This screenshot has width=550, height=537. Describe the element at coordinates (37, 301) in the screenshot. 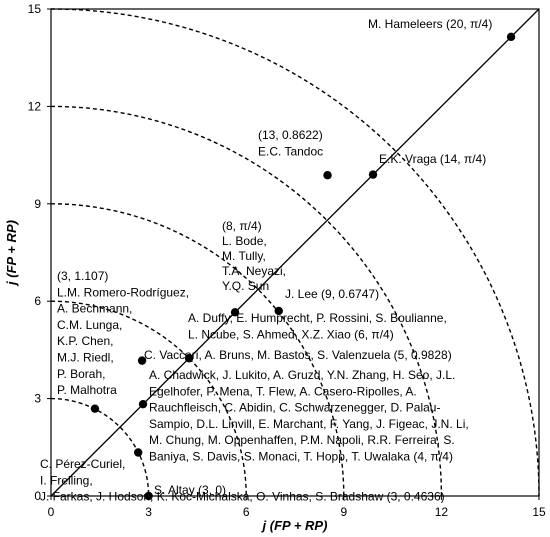

I see `y-tick-label: 6` at that location.